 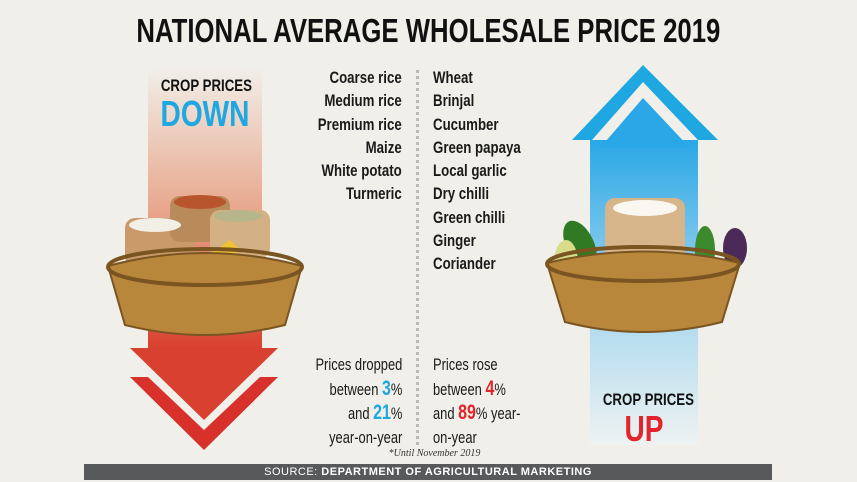 I want to click on basket-grains-illustration, so click(x=205, y=265).